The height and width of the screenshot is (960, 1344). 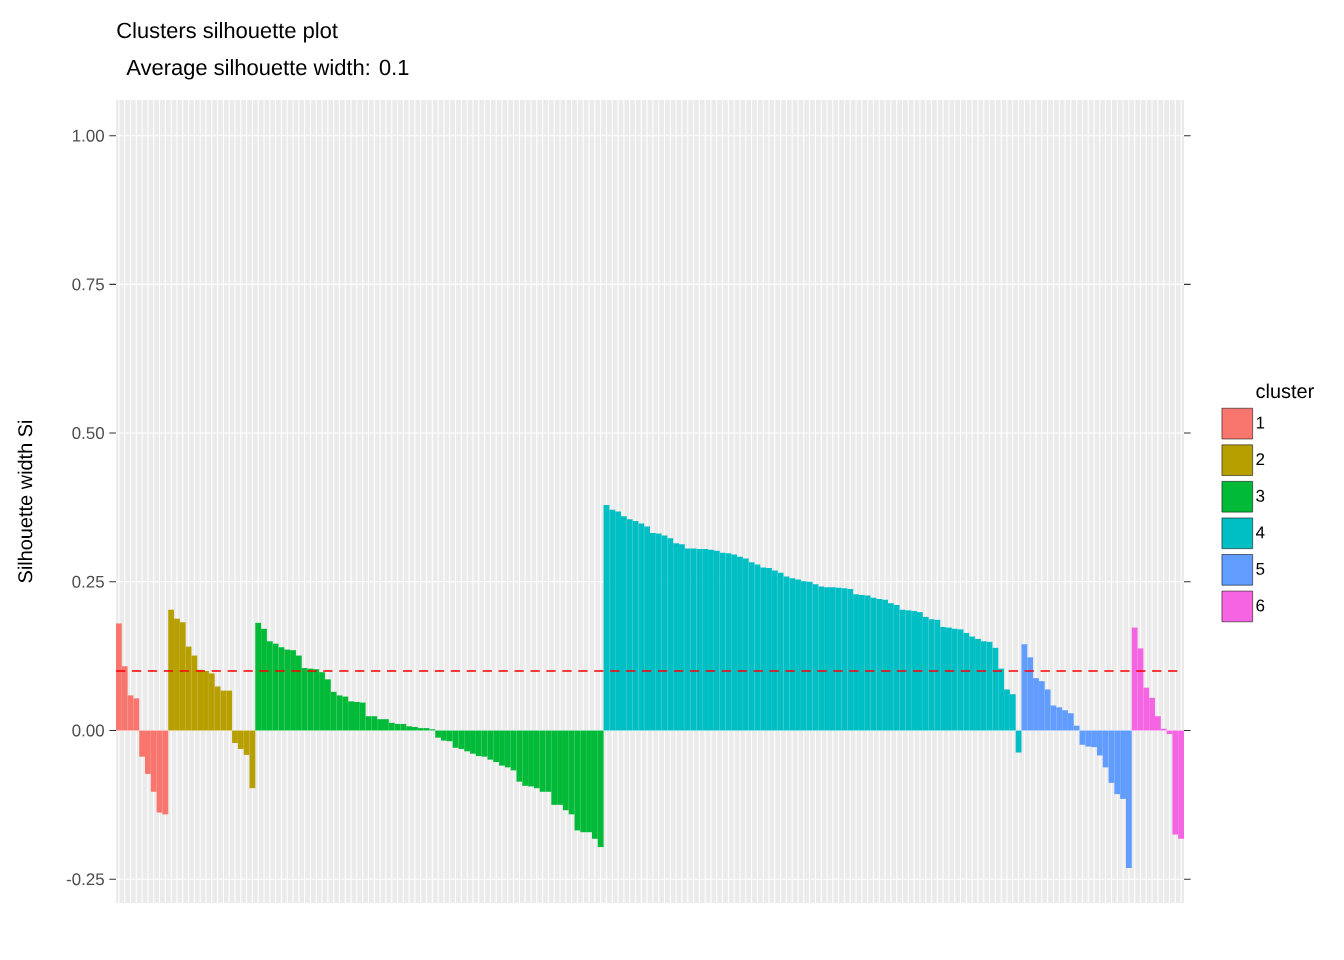 I want to click on y-tick-label: 0.50, so click(x=88, y=433).